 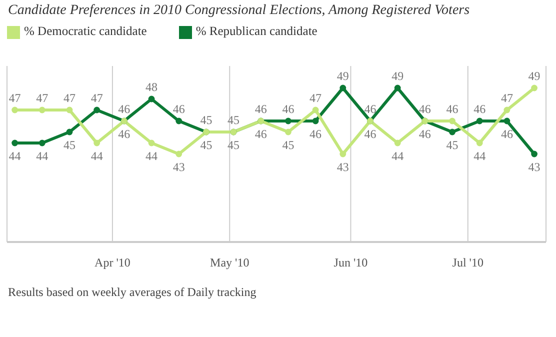 I want to click on x-tick-label: Jul '10, so click(x=468, y=263).